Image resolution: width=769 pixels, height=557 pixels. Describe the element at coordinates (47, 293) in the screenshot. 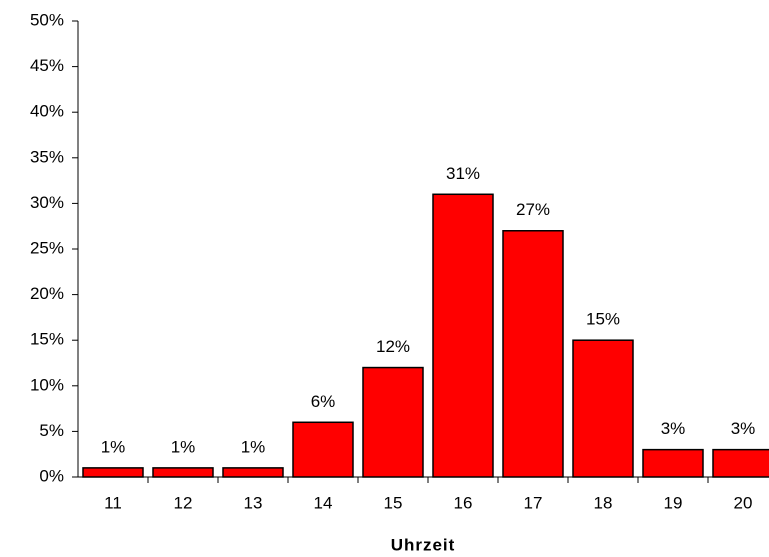

I see `y-tick-label: 20%` at that location.